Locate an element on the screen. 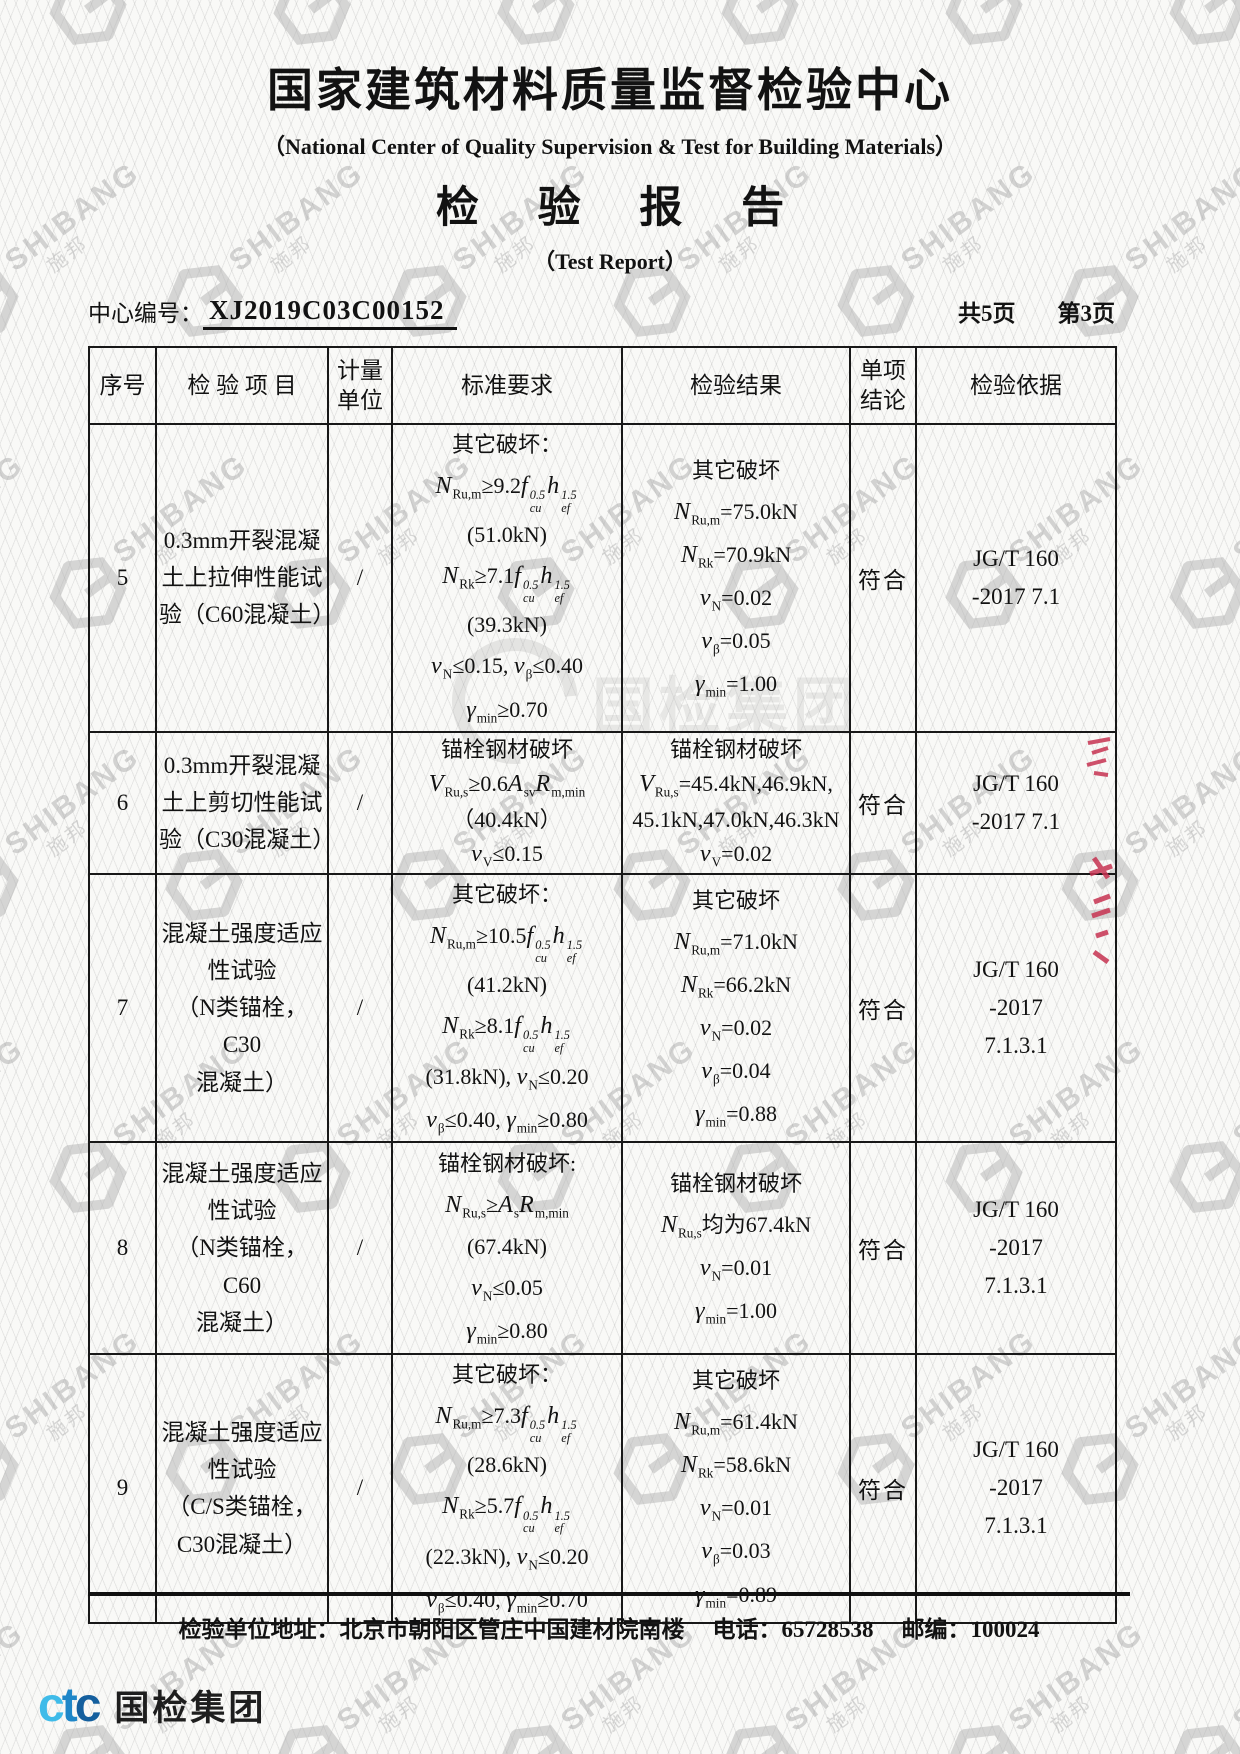 The image size is (1240, 1754). footer-address: 检验单位地址：北京市朝阳区管庄中国建材院南楼 is located at coordinates (431, 1629).